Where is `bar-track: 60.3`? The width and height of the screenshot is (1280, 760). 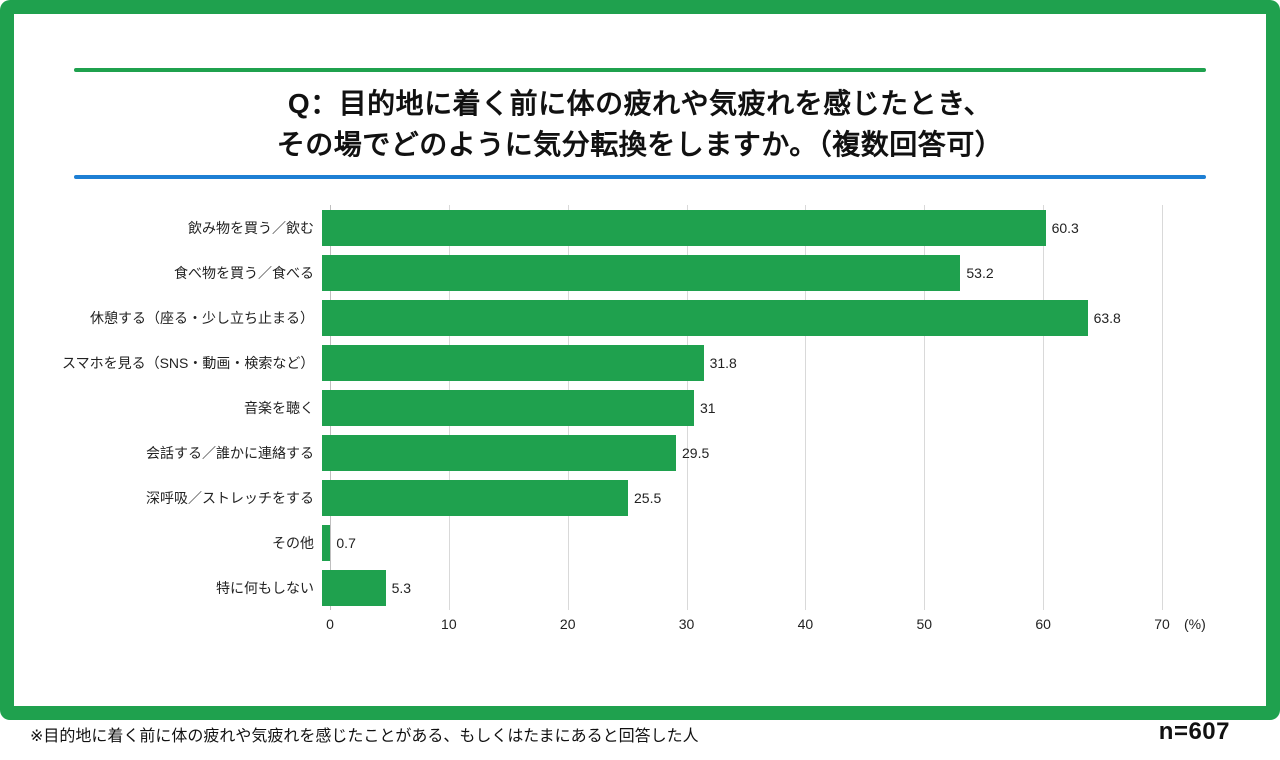
bar-track: 60.3 is located at coordinates (742, 227).